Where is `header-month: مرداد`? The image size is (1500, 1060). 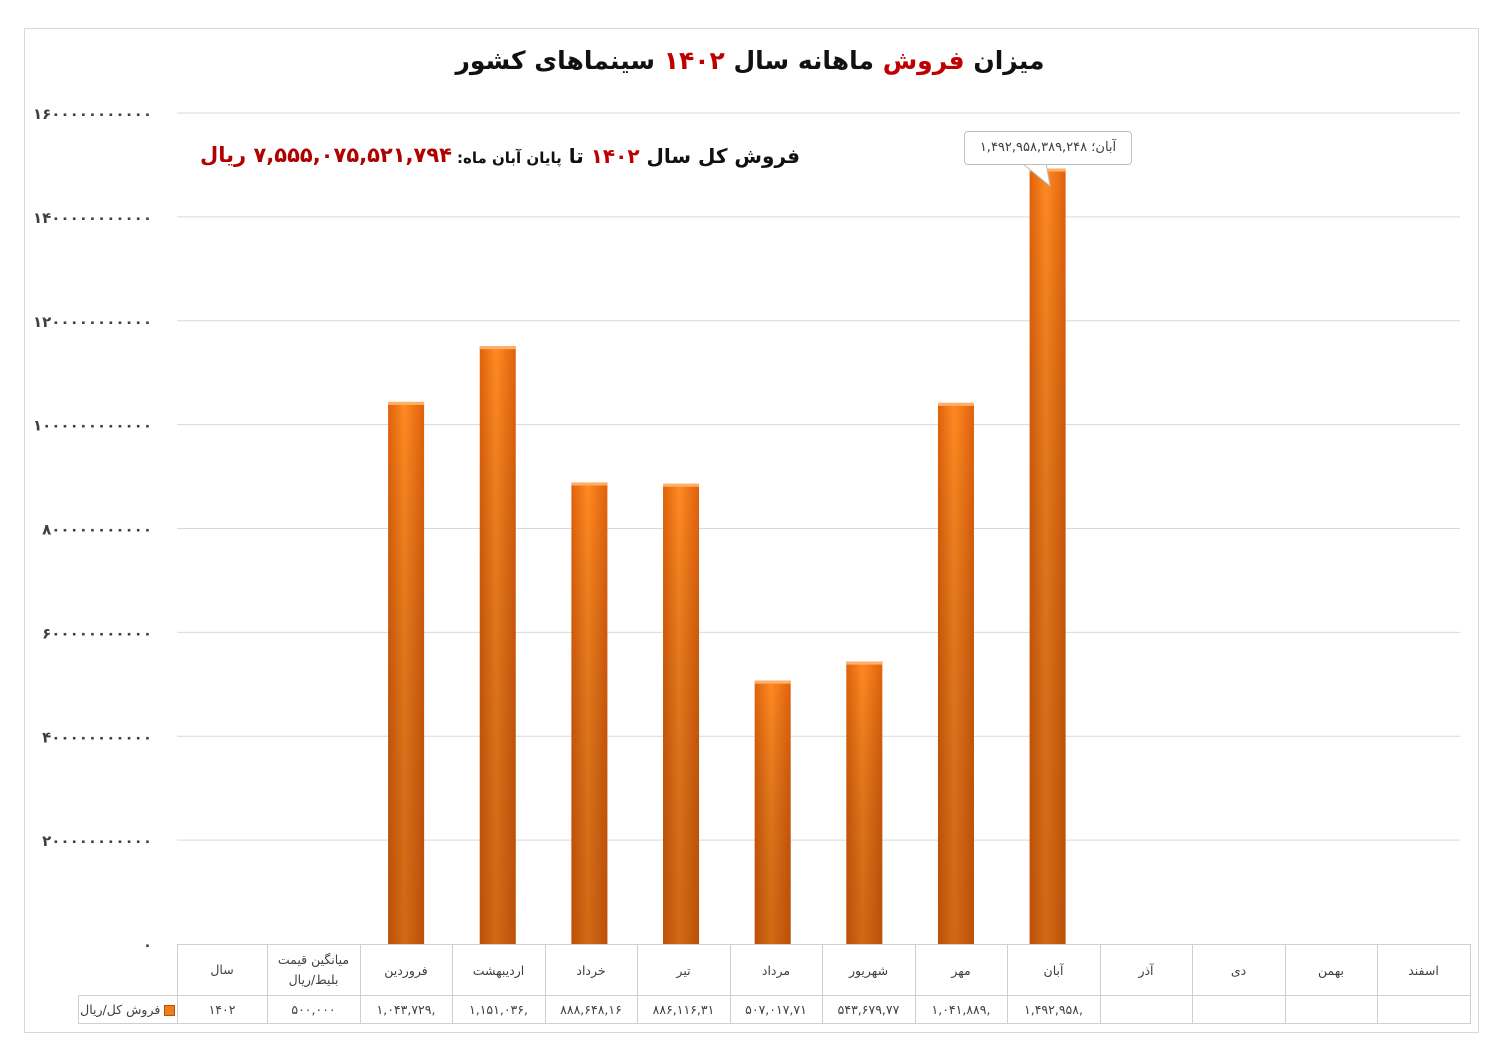
header-month: مرداد is located at coordinates (776, 970).